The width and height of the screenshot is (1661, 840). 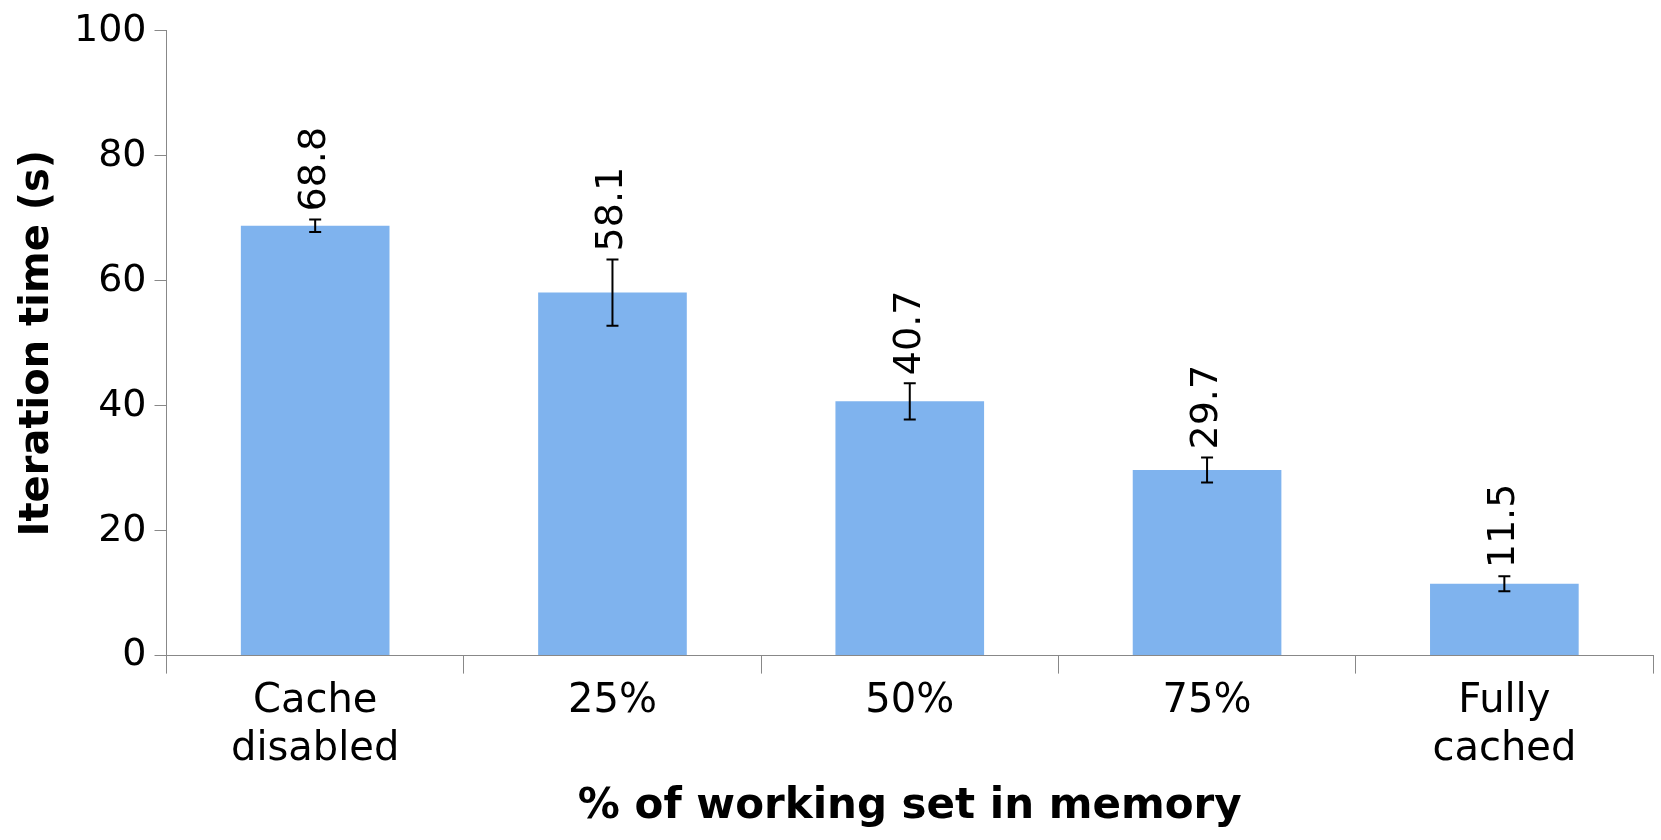 What do you see at coordinates (315, 721) in the screenshot?
I see `x-tick-label: Cache disabled` at bounding box center [315, 721].